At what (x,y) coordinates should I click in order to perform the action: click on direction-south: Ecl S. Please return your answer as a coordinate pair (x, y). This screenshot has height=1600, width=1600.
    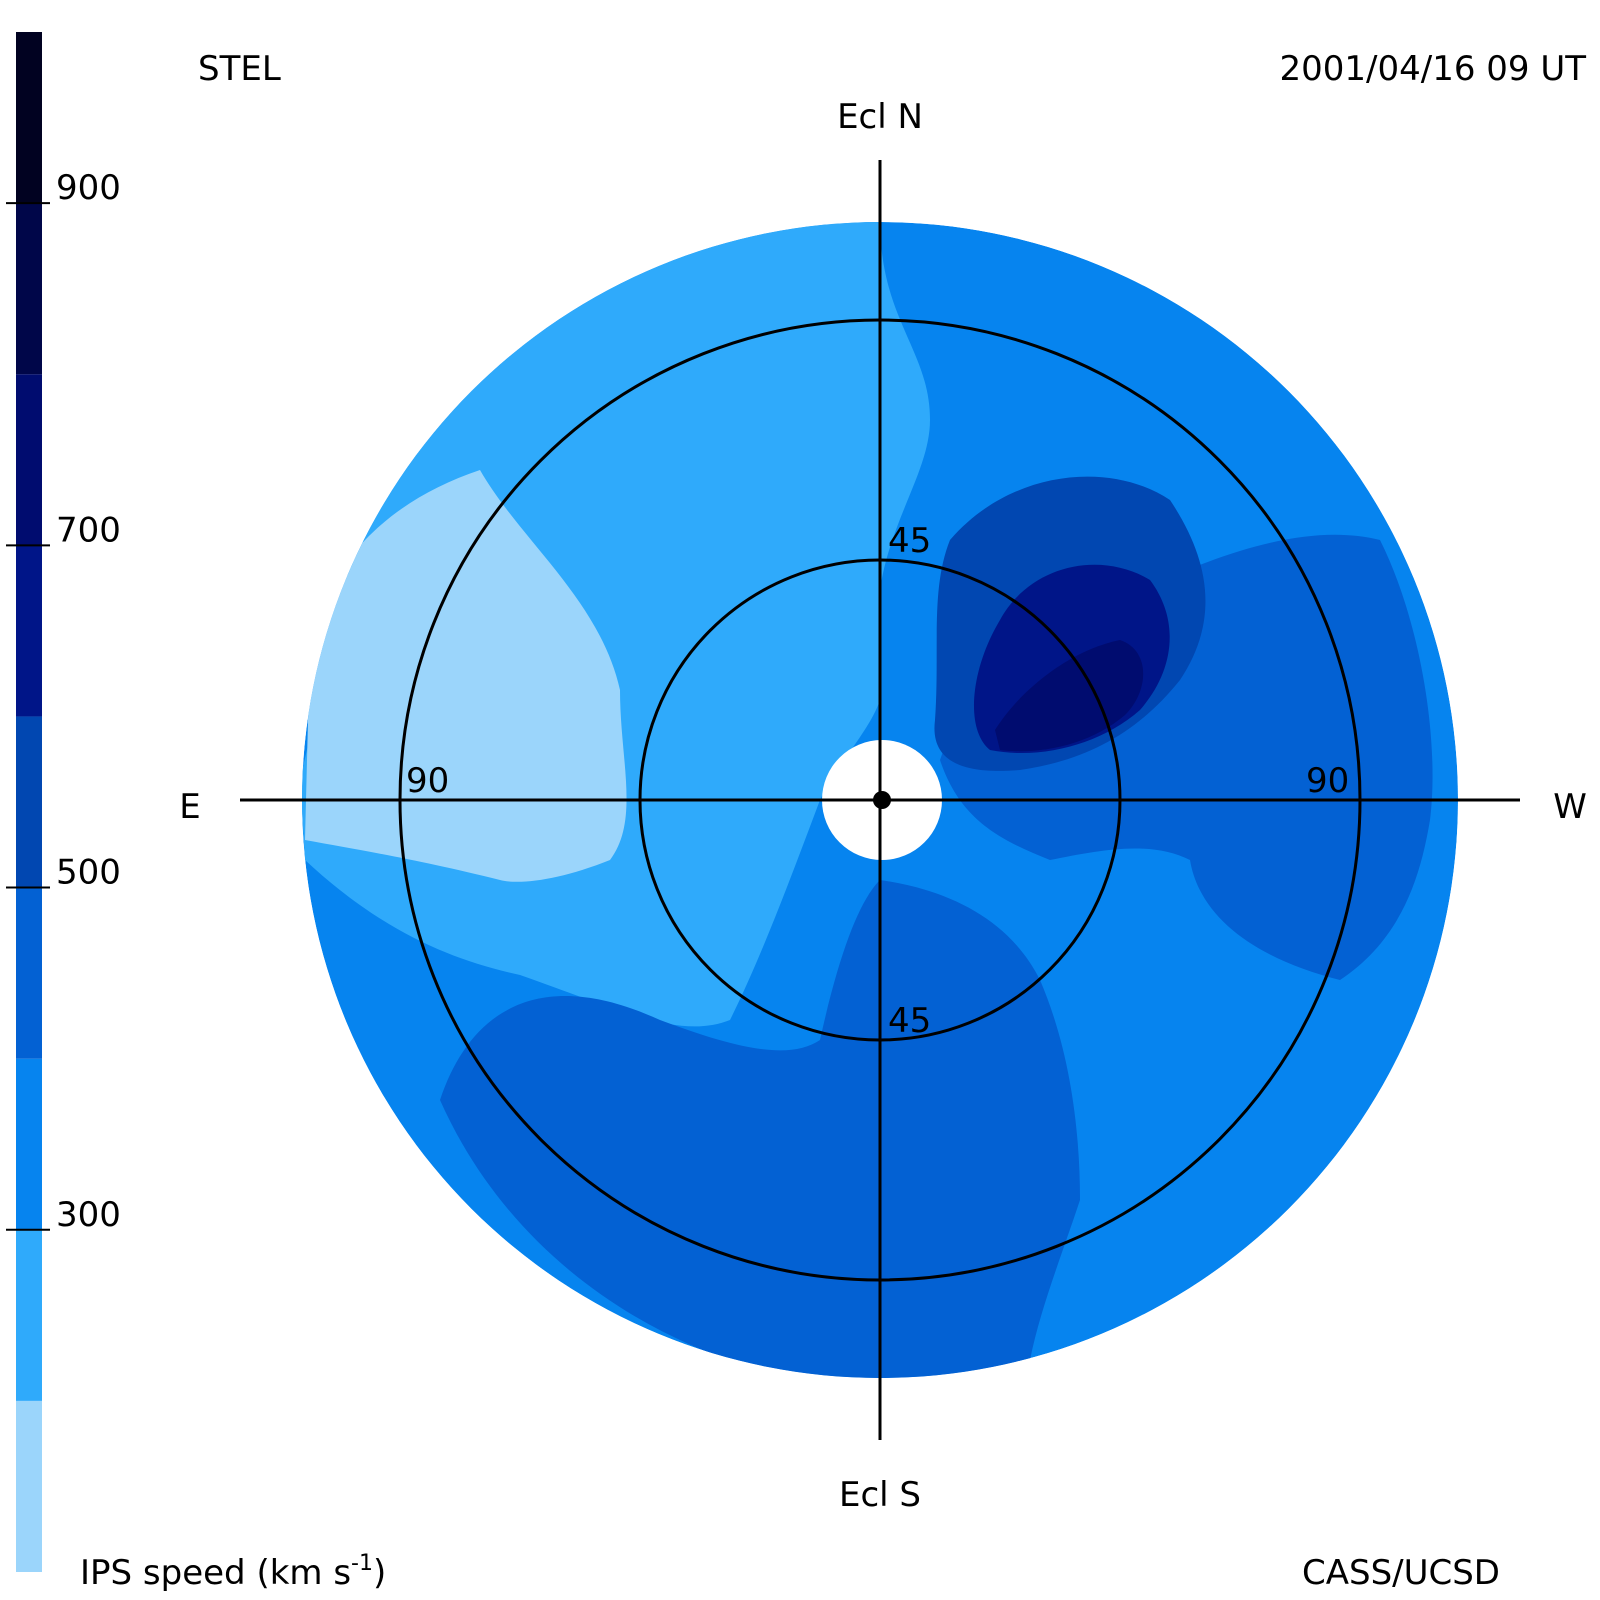
    Looking at the image, I should click on (880, 1495).